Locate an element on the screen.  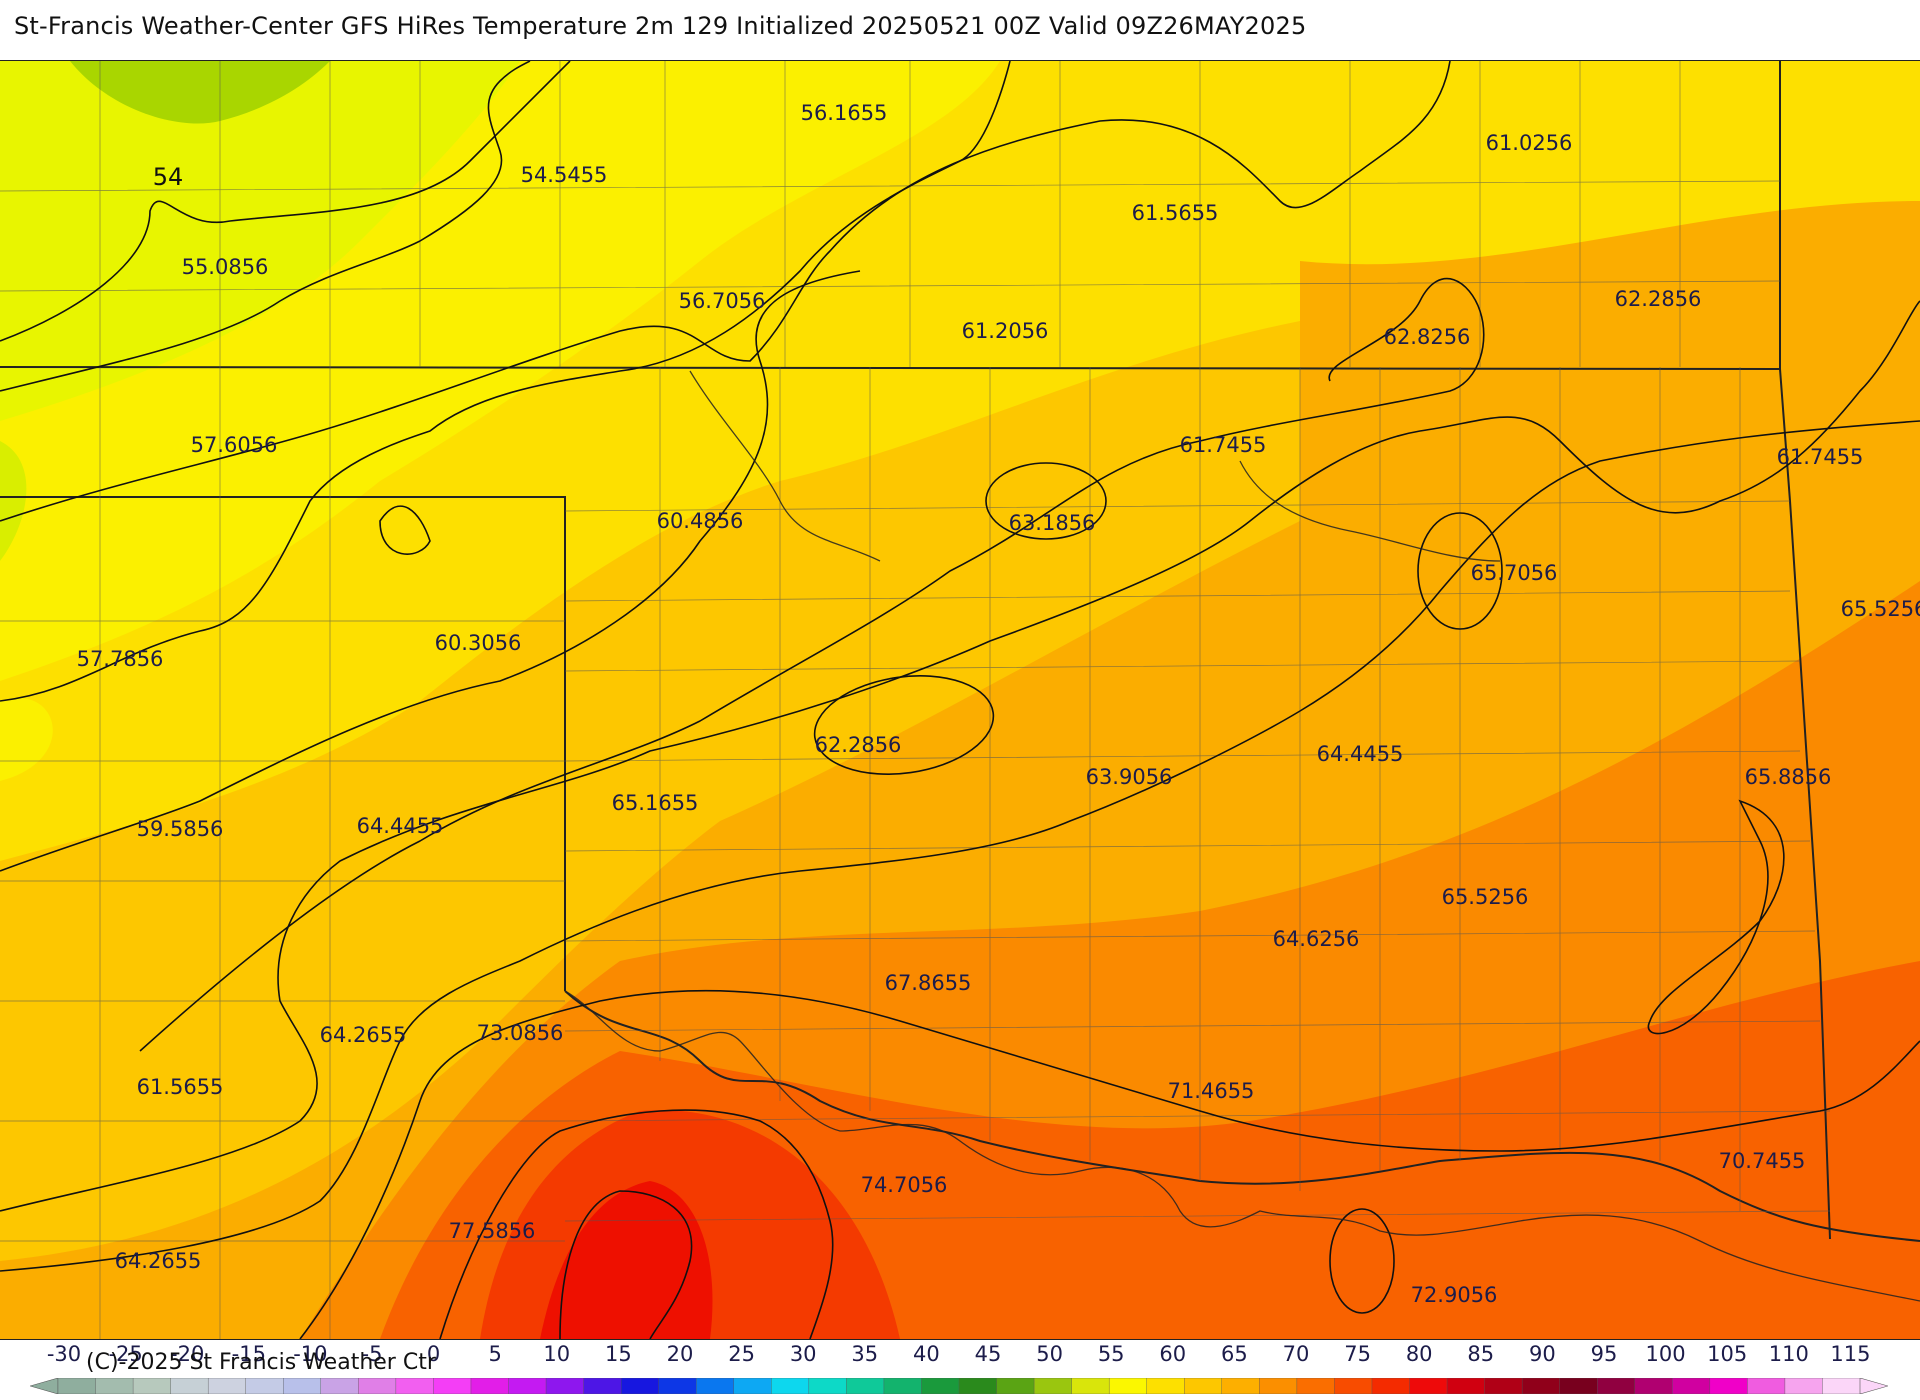
temperature-value: 55.0856 is located at coordinates (225, 267).